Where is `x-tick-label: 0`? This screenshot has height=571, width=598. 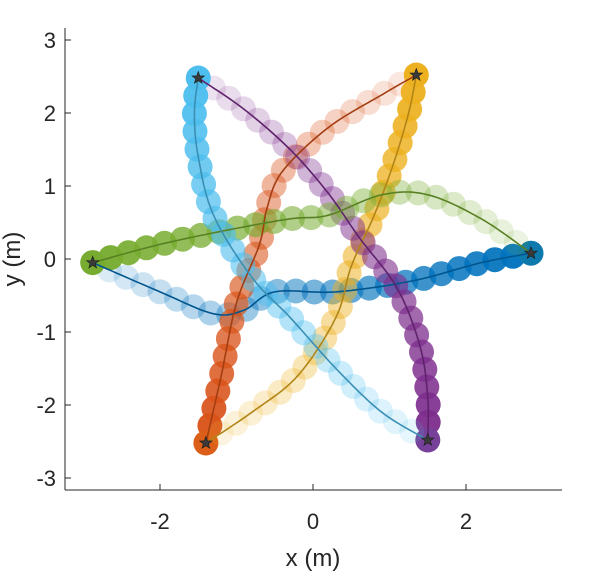 x-tick-label: 0 is located at coordinates (313, 521).